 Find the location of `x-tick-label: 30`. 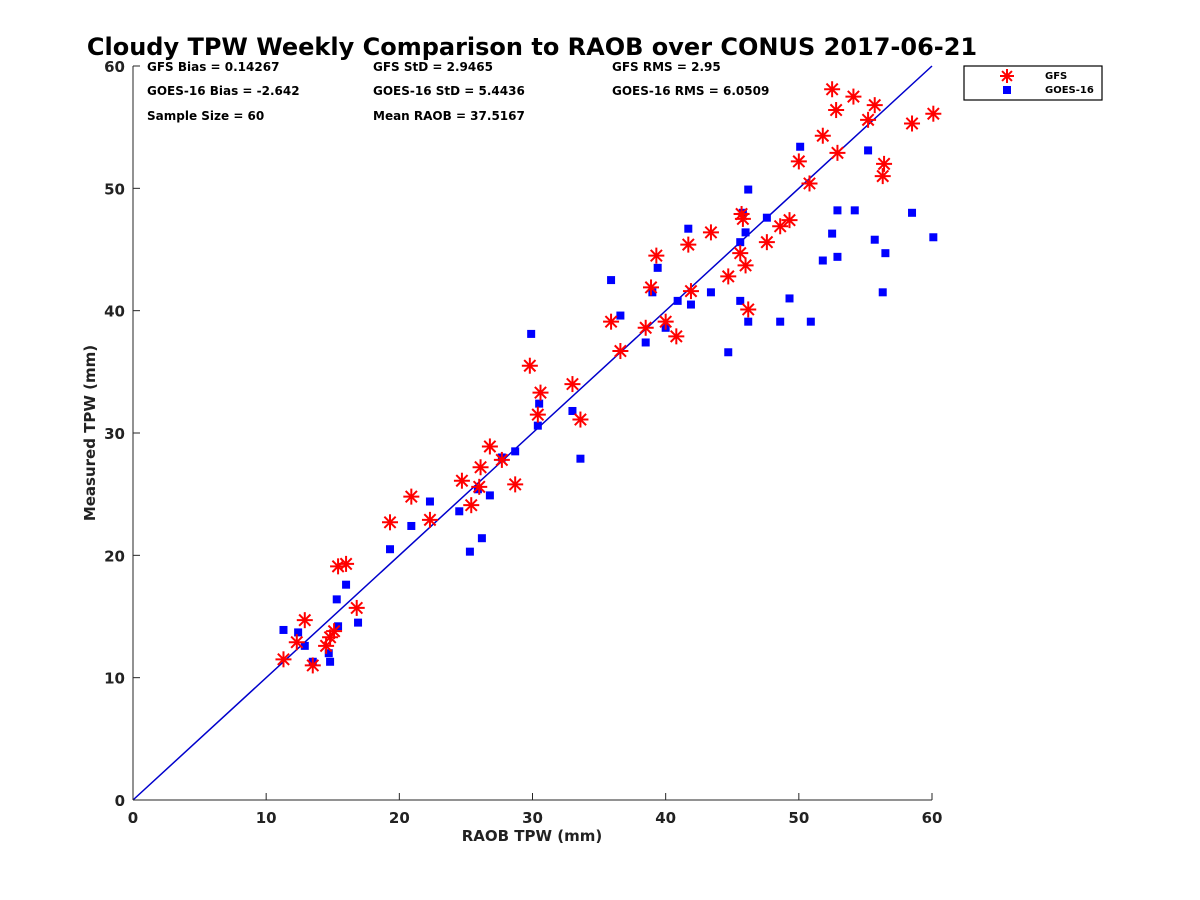

x-tick-label: 30 is located at coordinates (532, 818).